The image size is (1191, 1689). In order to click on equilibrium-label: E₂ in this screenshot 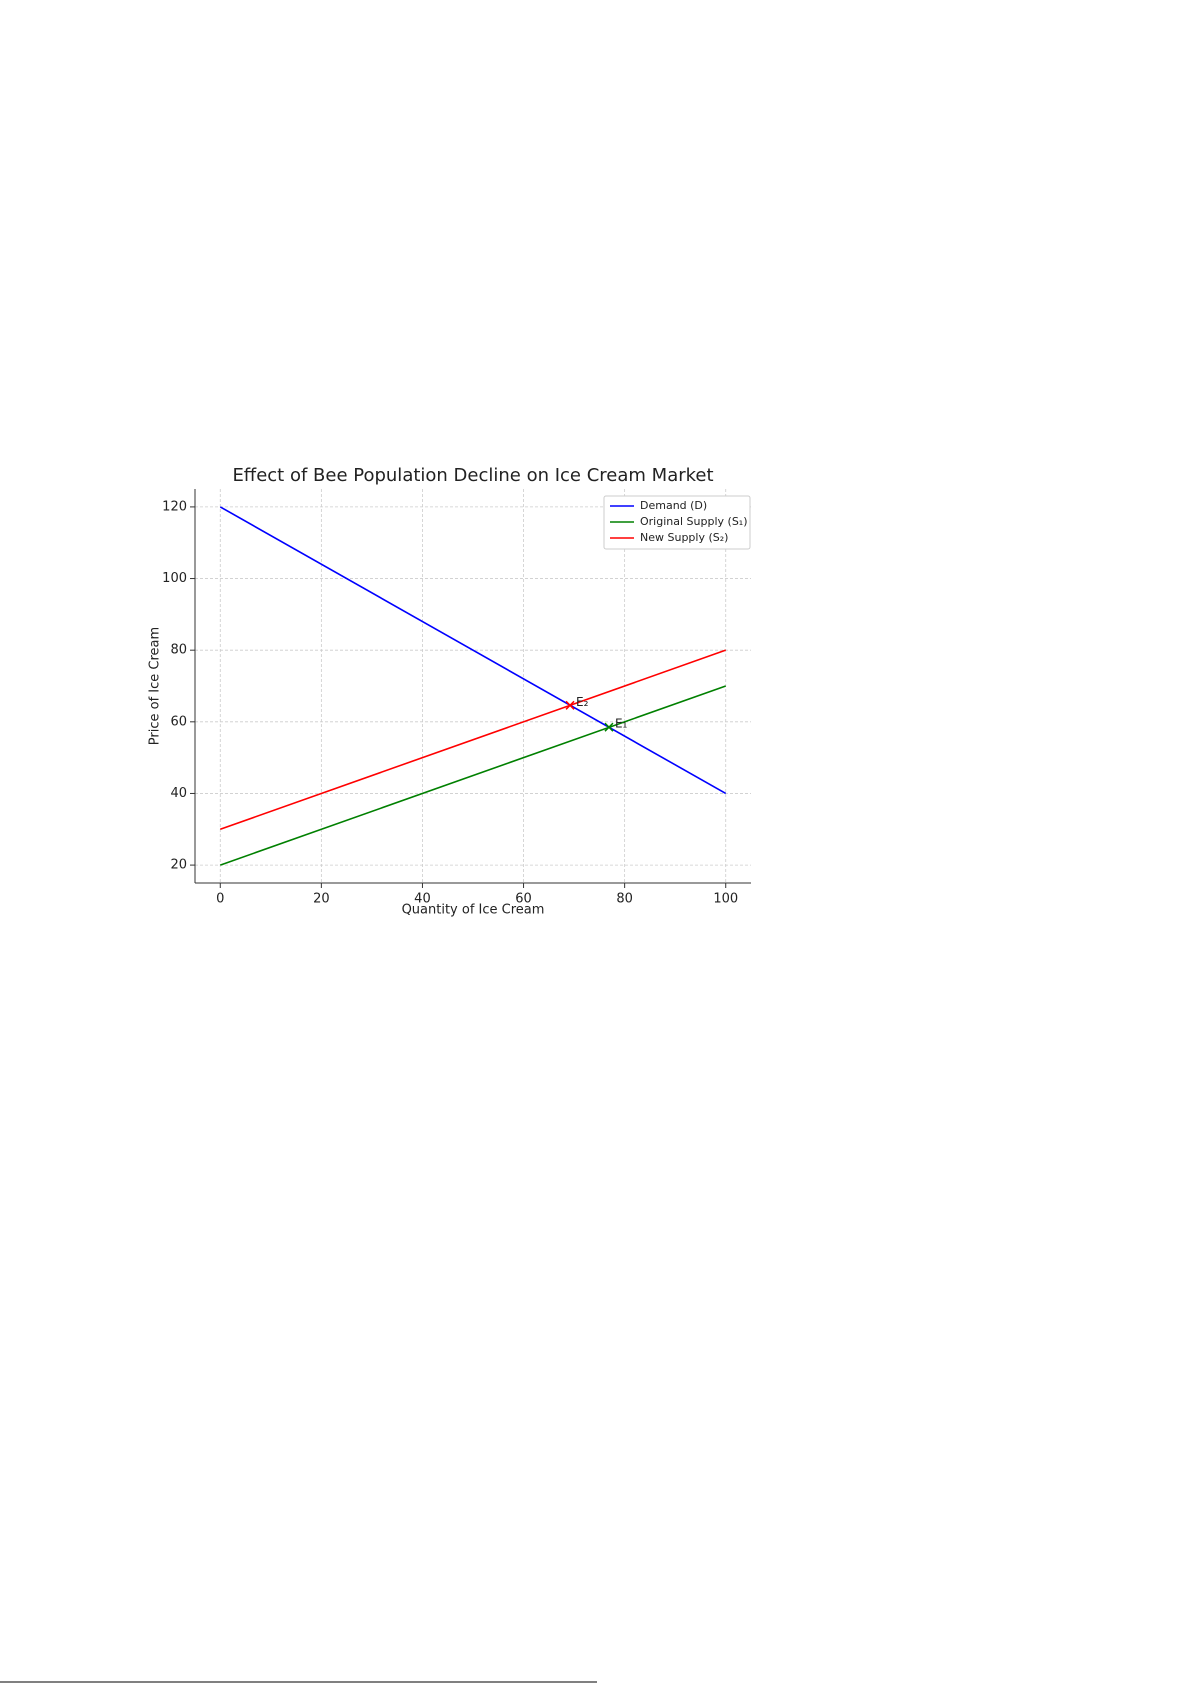, I will do `click(582, 702)`.